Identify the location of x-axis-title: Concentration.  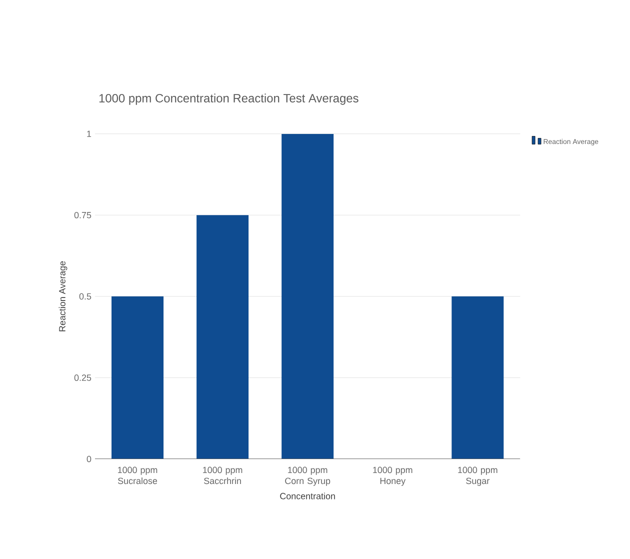
(307, 496).